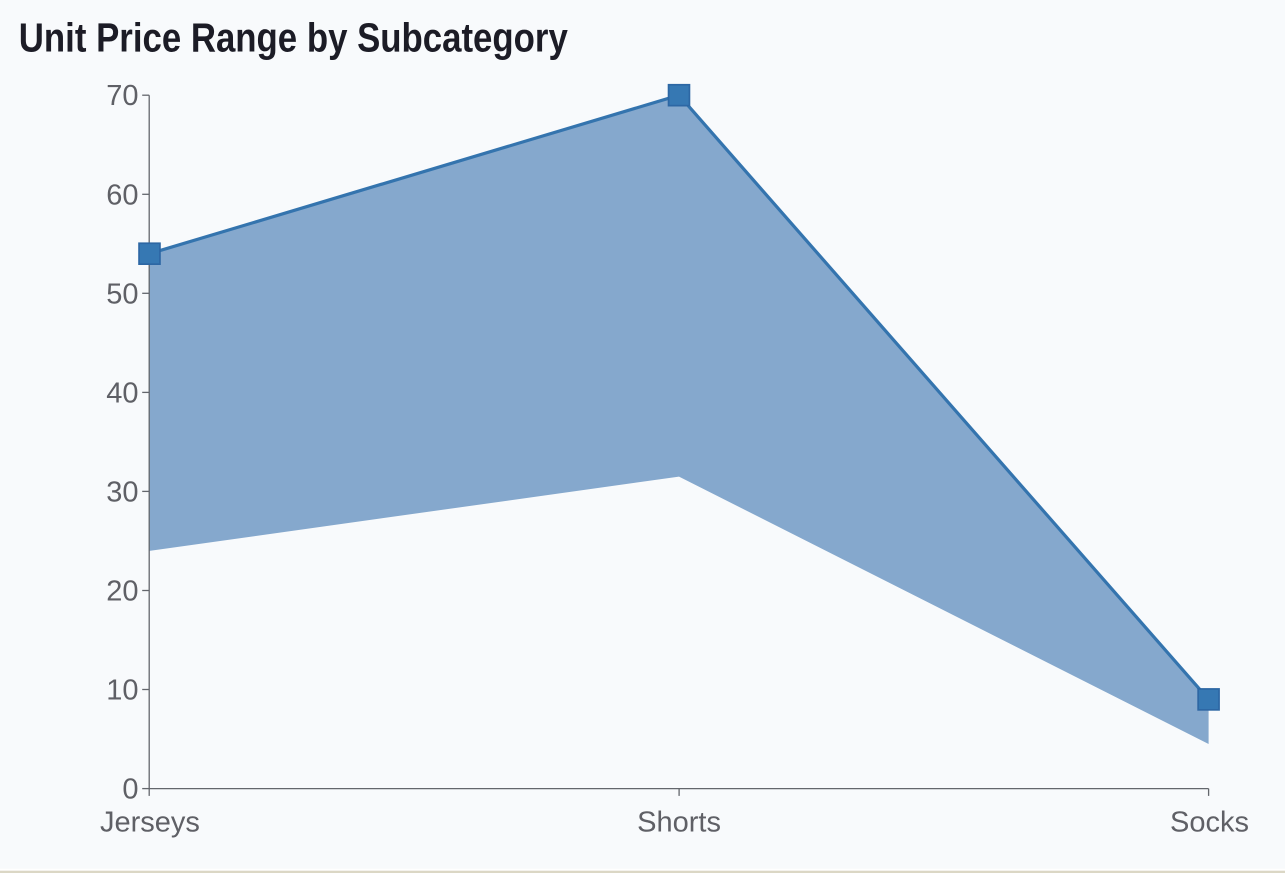  What do you see at coordinates (293, 38) in the screenshot?
I see `svg-text:Unit Price Range by Subcategor: Unit Price Range by Subcategory` at bounding box center [293, 38].